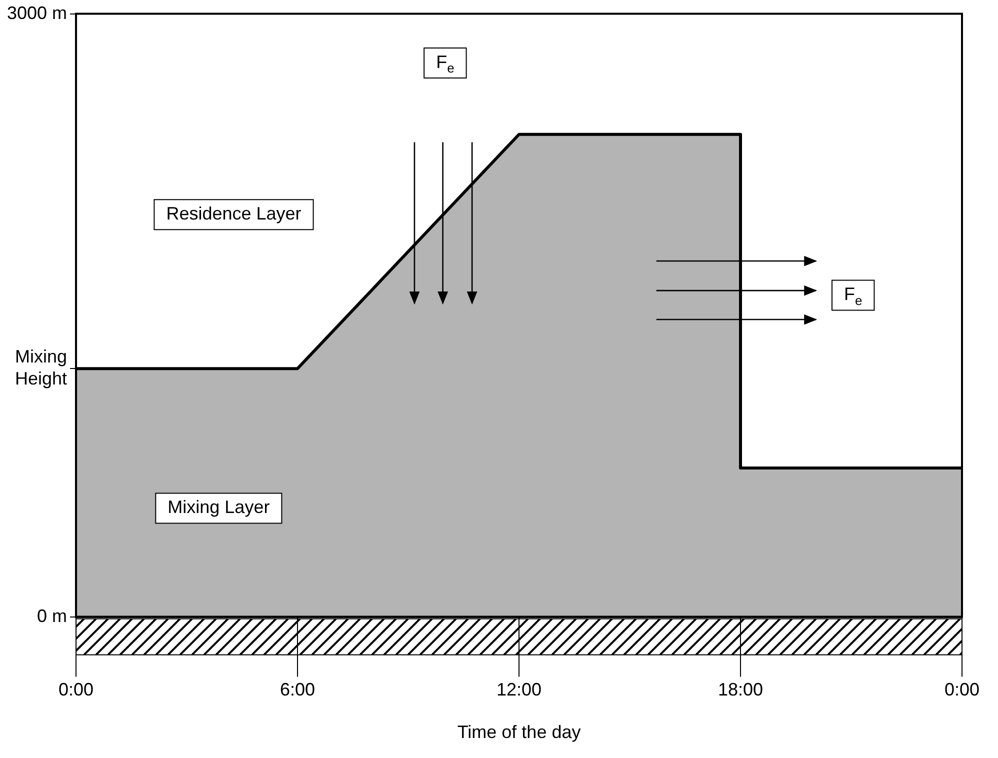  Describe the element at coordinates (519, 732) in the screenshot. I see `x-axis-title: Time of the day` at that location.